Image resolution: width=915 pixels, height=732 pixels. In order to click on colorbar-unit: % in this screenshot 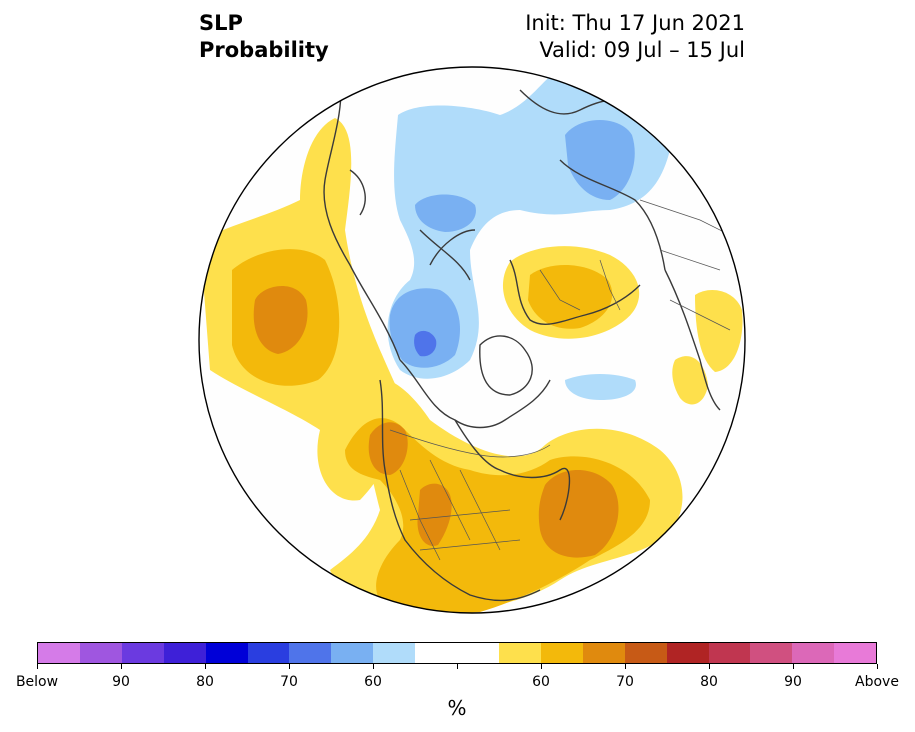, I will do `click(457, 708)`.